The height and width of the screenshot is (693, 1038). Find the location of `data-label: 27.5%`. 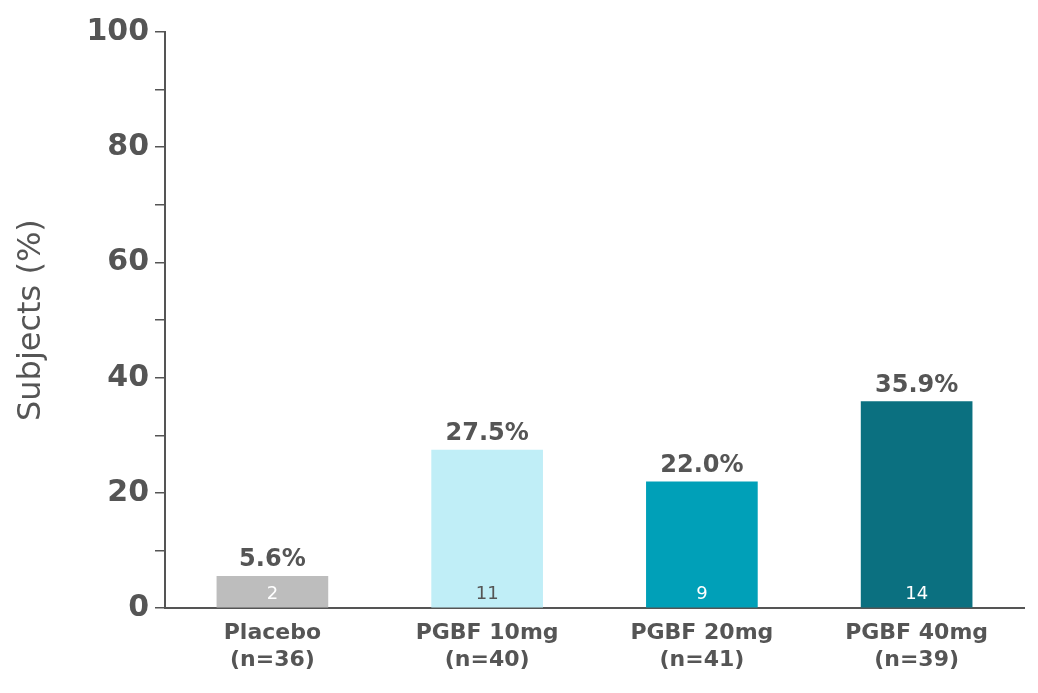

data-label: 27.5% is located at coordinates (487, 431).